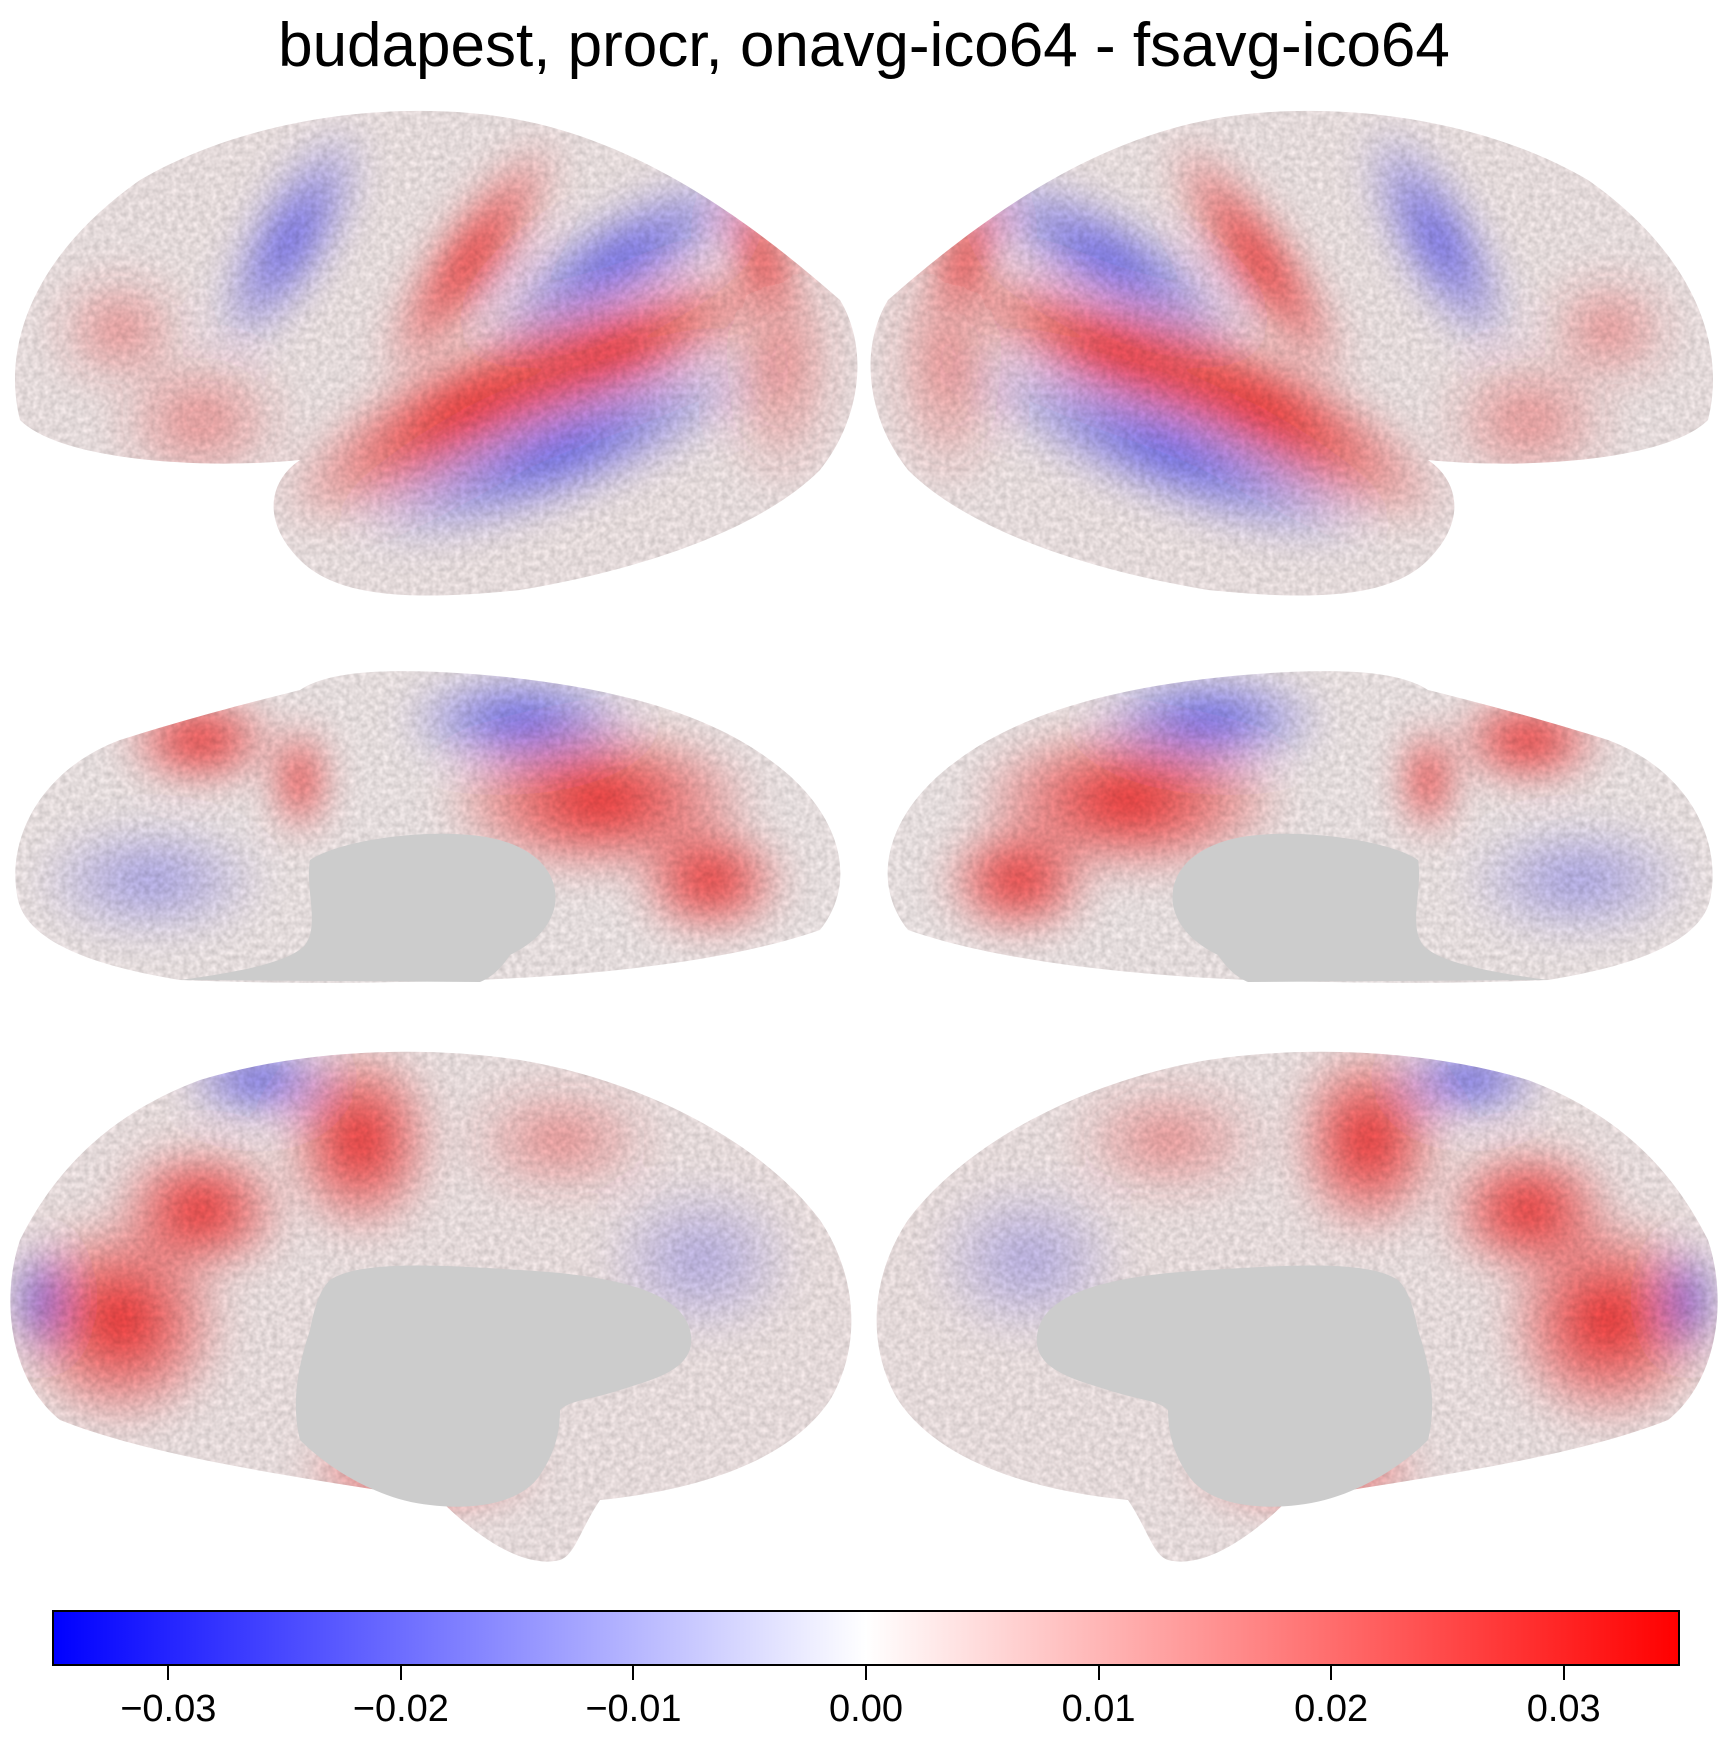 The image size is (1728, 1750). I want to click on colorbar-tick-label: 0.02, so click(1331, 1709).